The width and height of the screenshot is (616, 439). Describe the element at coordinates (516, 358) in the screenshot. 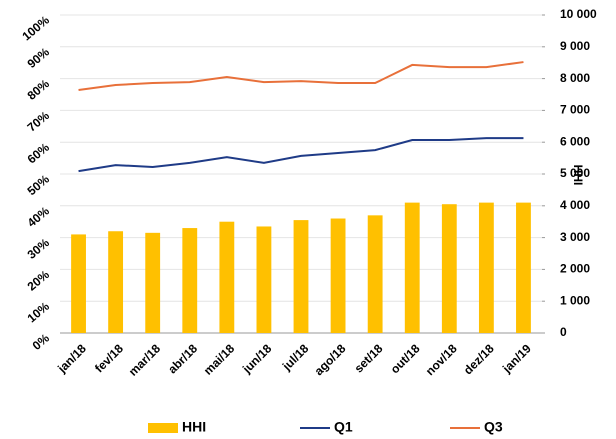

I see `x-tick-label: jan/19` at that location.